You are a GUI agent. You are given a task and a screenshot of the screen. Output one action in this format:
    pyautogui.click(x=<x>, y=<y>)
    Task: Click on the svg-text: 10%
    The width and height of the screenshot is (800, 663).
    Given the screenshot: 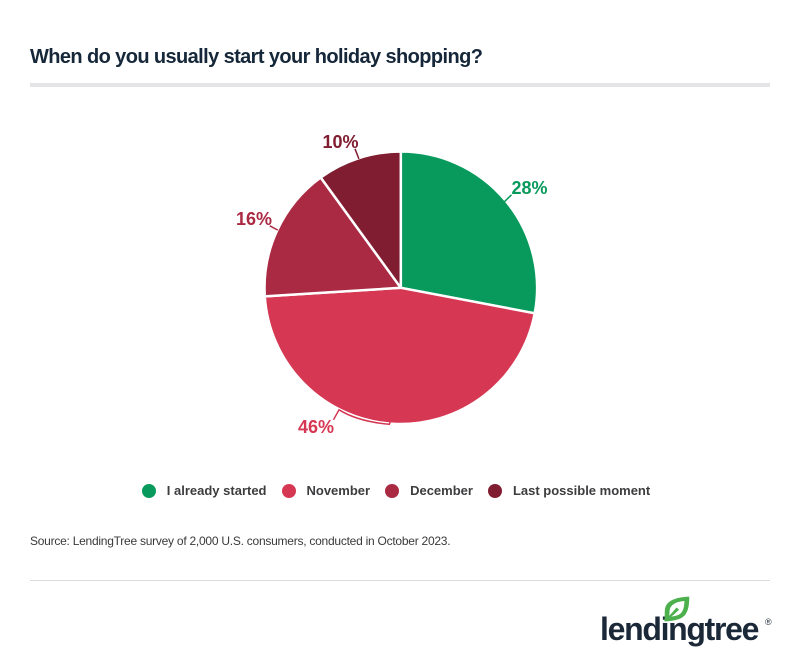 What is the action you would take?
    pyautogui.click(x=341, y=142)
    